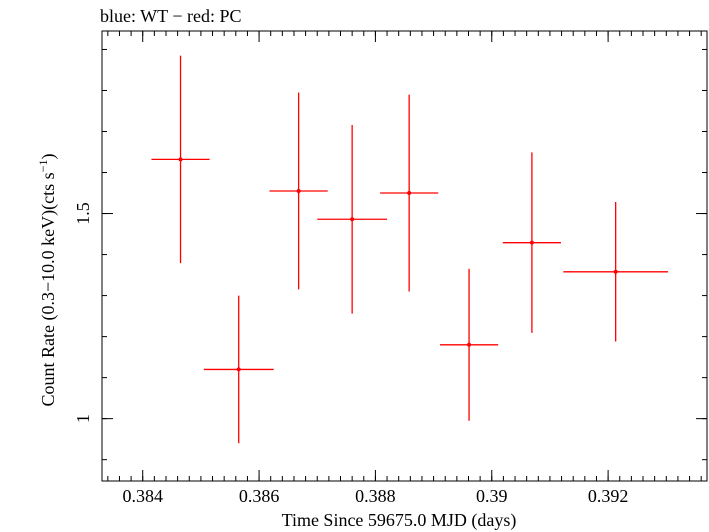 This screenshot has height=532, width=709. Describe the element at coordinates (83, 418) in the screenshot. I see `y-tick-label: 1` at that location.